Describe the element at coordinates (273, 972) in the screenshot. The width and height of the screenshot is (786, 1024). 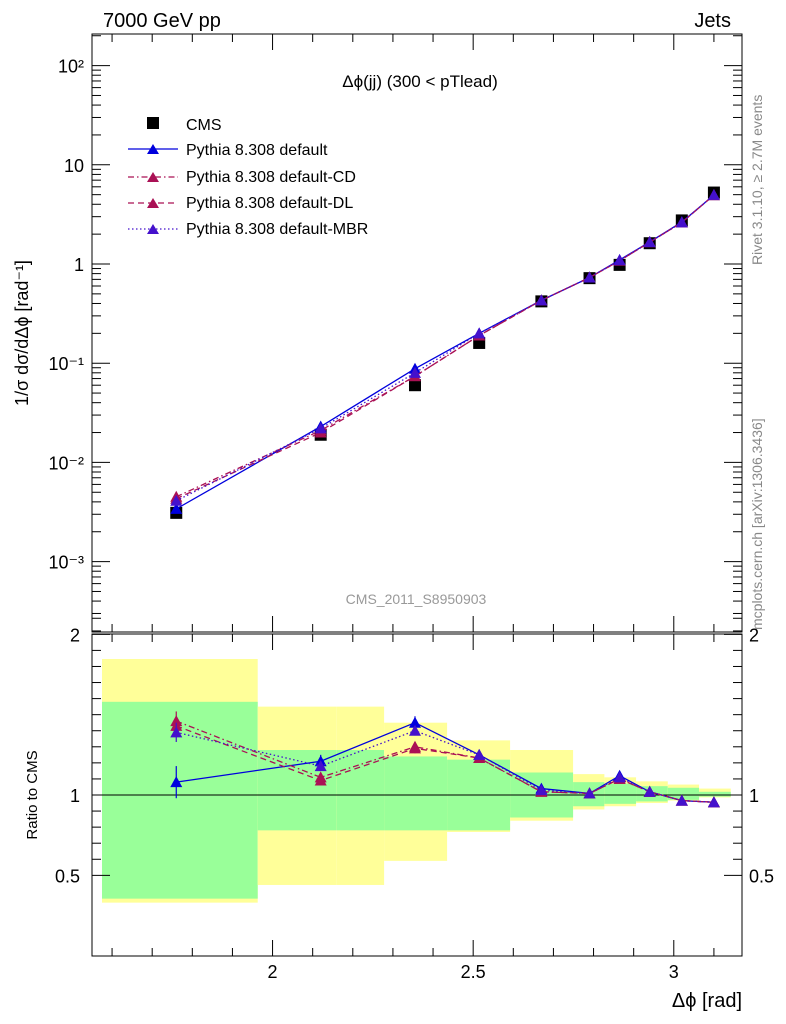
I see `xtick-label: 2` at that location.